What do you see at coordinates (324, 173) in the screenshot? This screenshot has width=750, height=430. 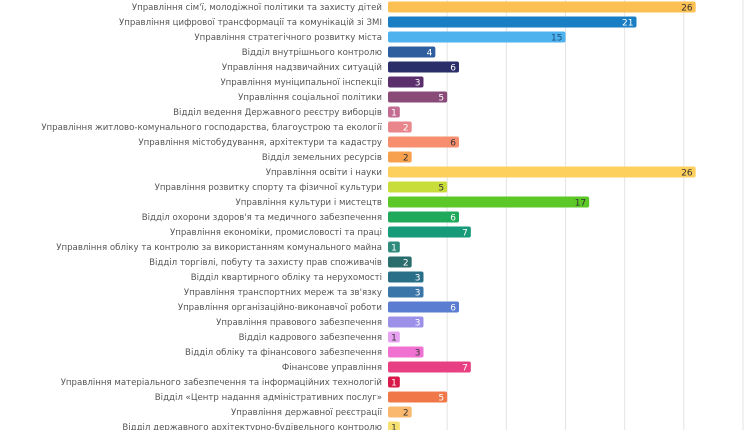 I see `category-label: Управління освіти і науки` at bounding box center [324, 173].